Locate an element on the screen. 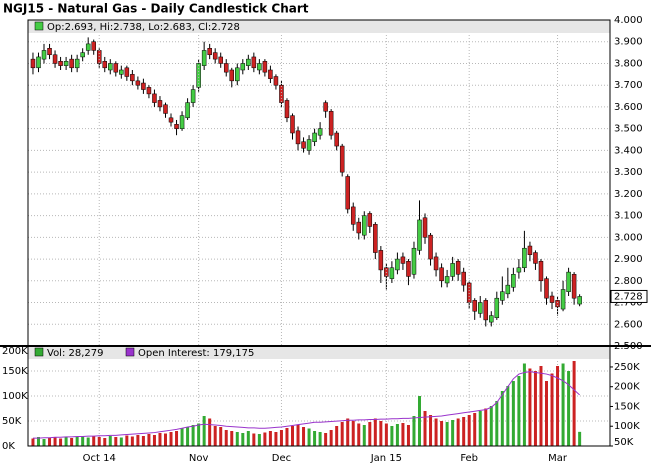 The height and width of the screenshot is (468, 651). y2-tick-label: 50K is located at coordinates (624, 442).